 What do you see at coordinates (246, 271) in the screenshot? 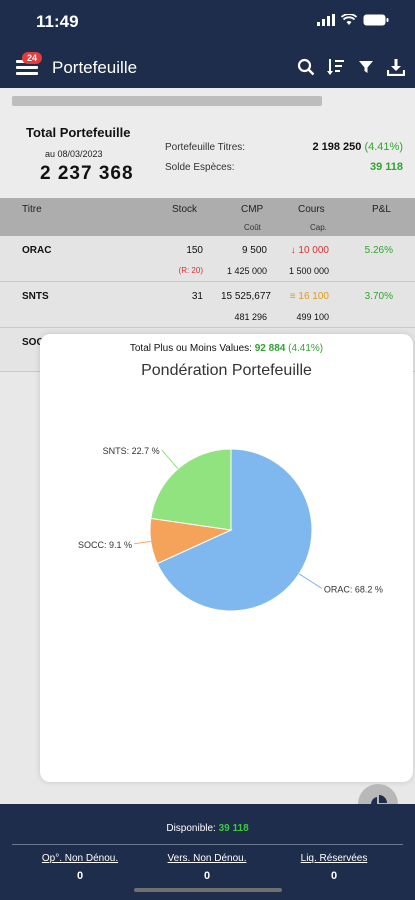
I see `row-cout: 1 425 000` at bounding box center [246, 271].